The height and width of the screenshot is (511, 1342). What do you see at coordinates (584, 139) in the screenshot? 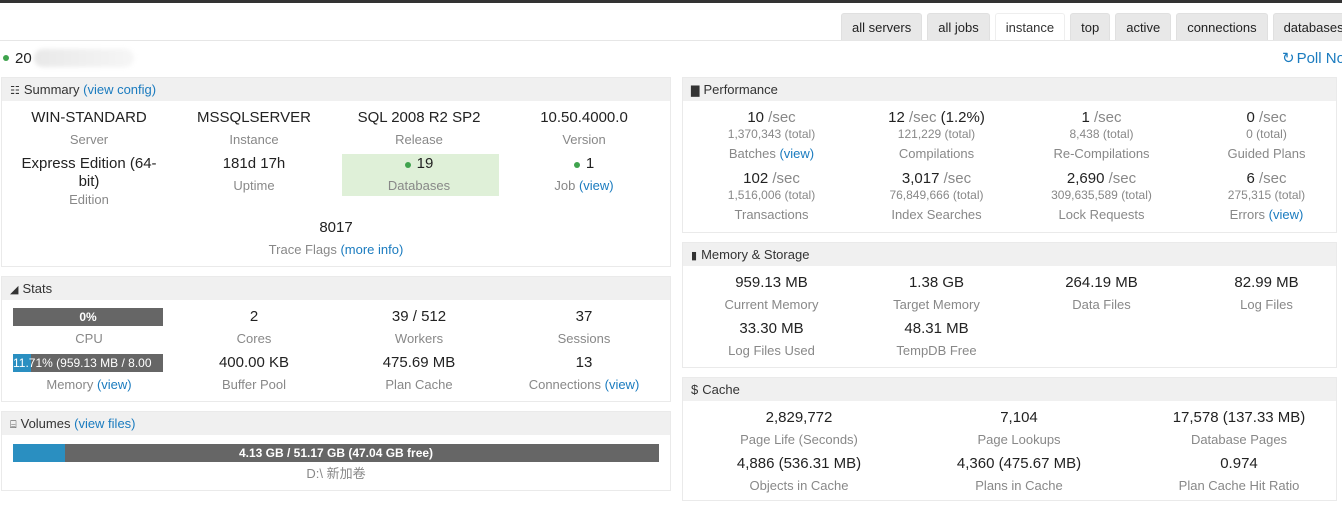
I see `version-label: Version` at bounding box center [584, 139].